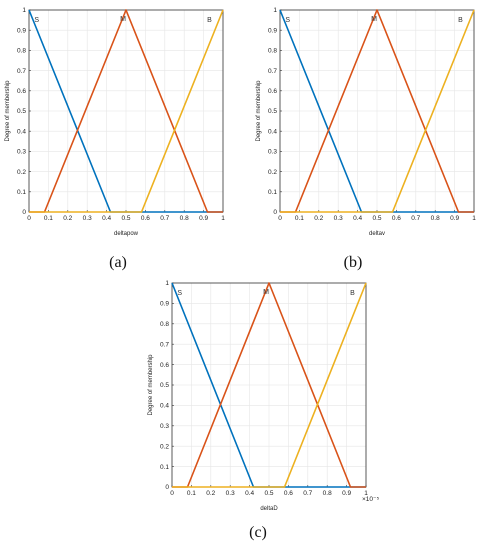 Image resolution: width=482 pixels, height=550 pixels. I want to click on caption-c: (c), so click(258, 532).